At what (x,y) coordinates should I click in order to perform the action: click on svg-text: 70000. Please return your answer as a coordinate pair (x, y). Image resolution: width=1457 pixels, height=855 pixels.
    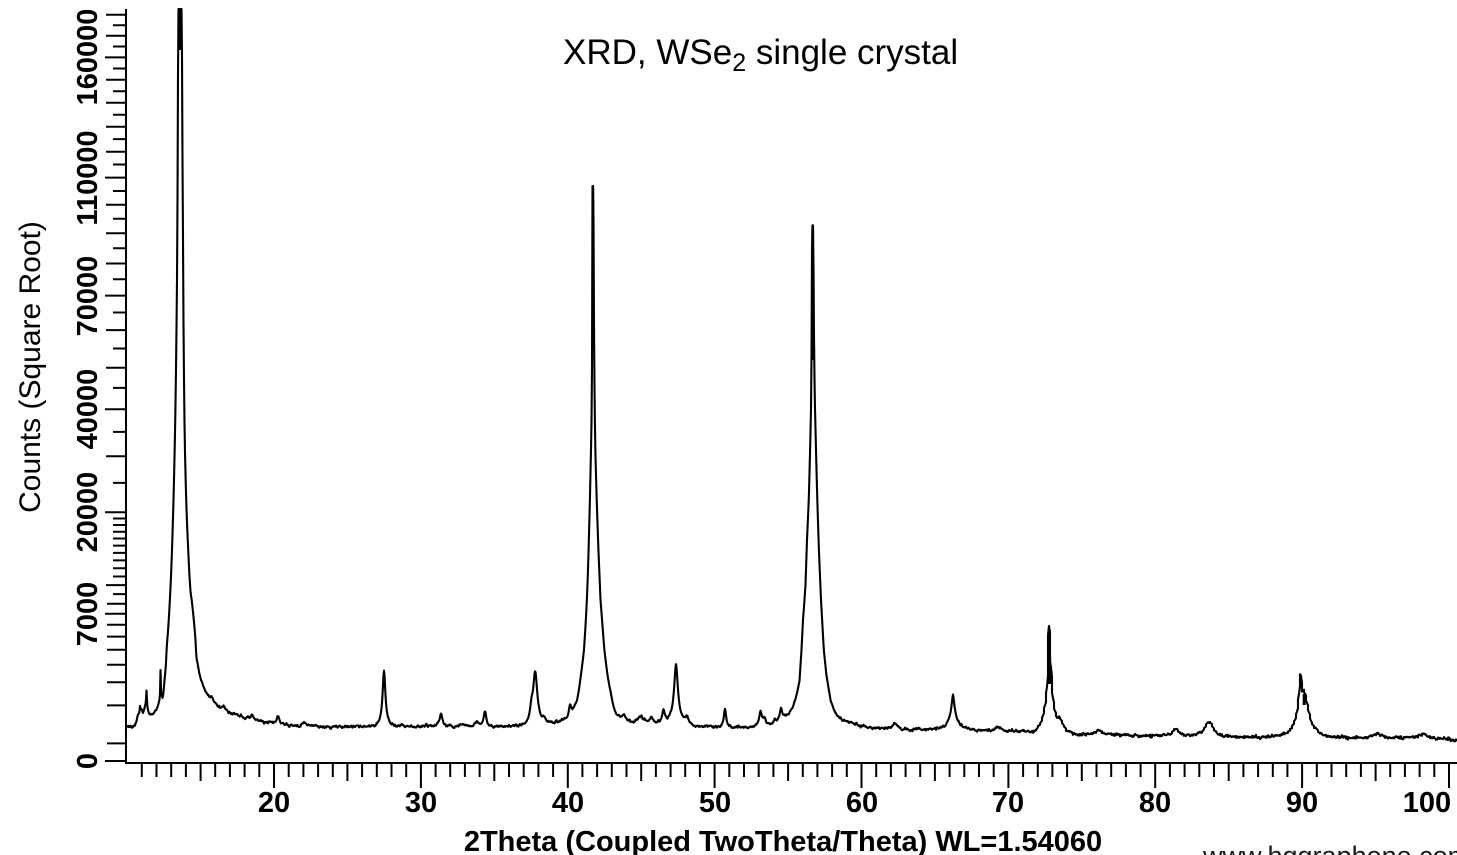
    Looking at the image, I should click on (88, 296).